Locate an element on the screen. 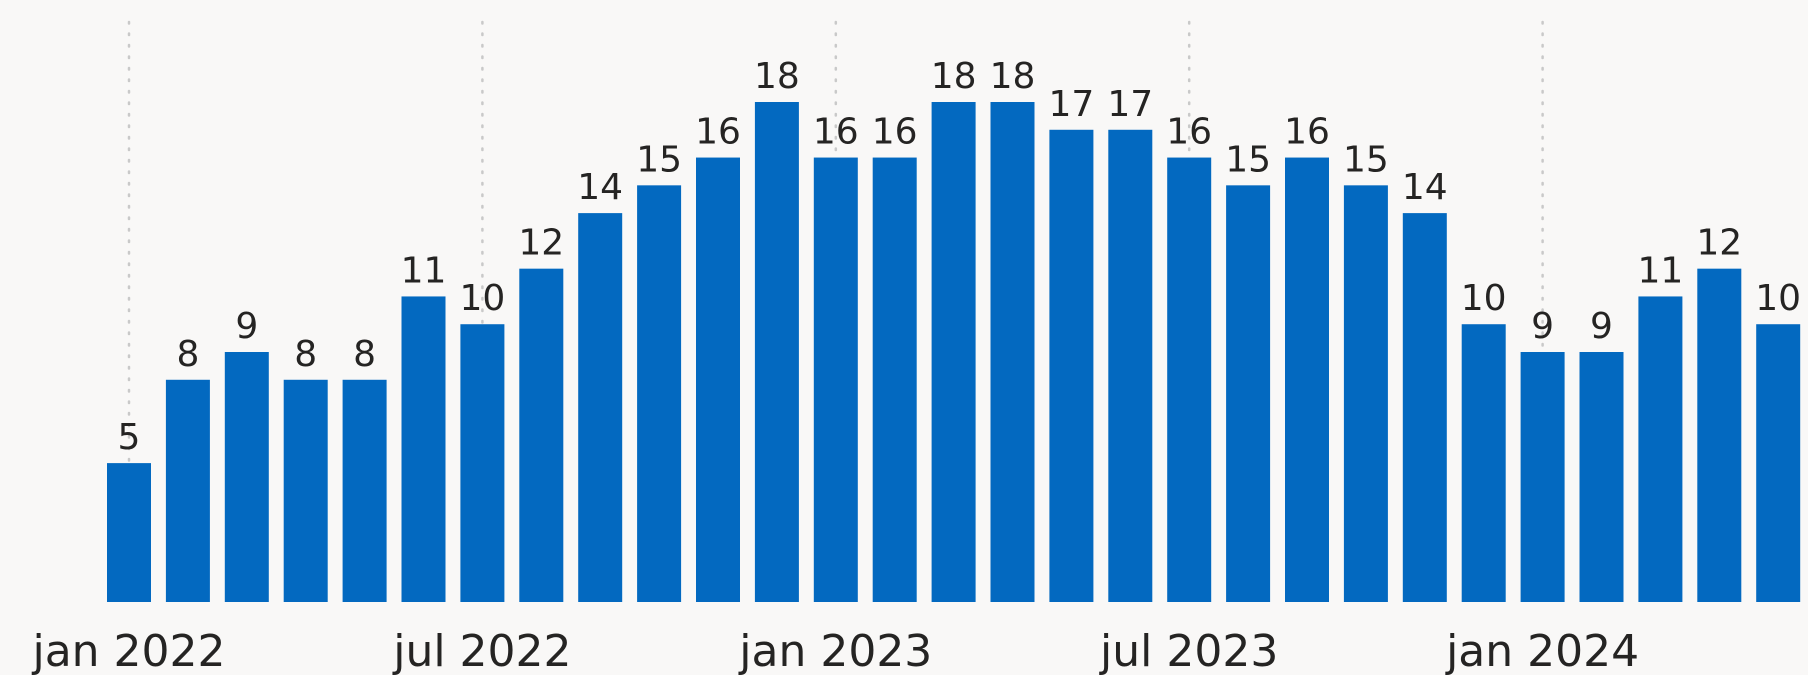  data-label-2022-07: 10 is located at coordinates (482, 298).